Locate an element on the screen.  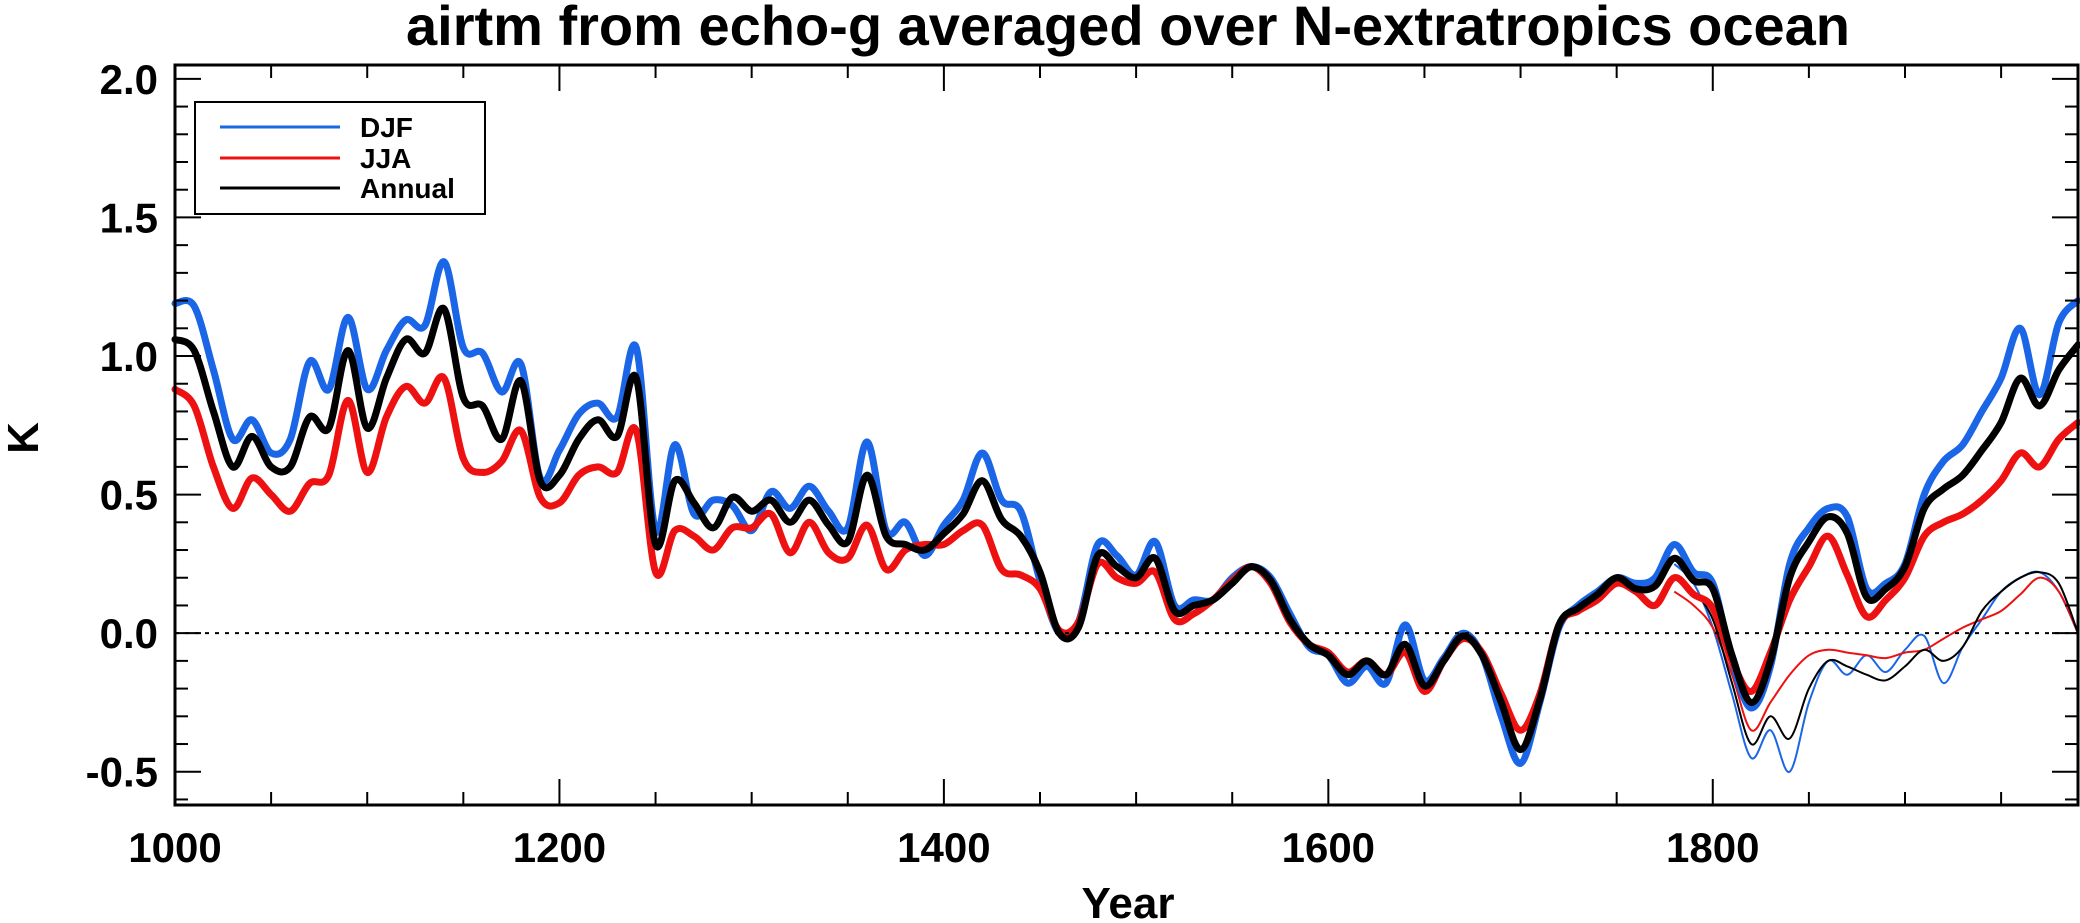
legend-label-djf: DJF is located at coordinates (386, 127).